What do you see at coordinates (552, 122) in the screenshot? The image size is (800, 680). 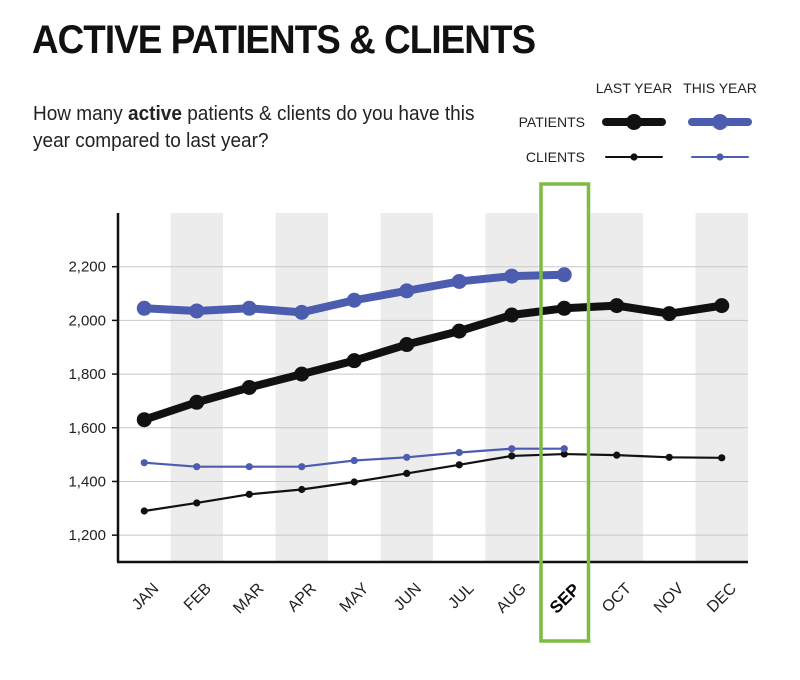 I see `legend-row-patients: PATIENTS` at bounding box center [552, 122].